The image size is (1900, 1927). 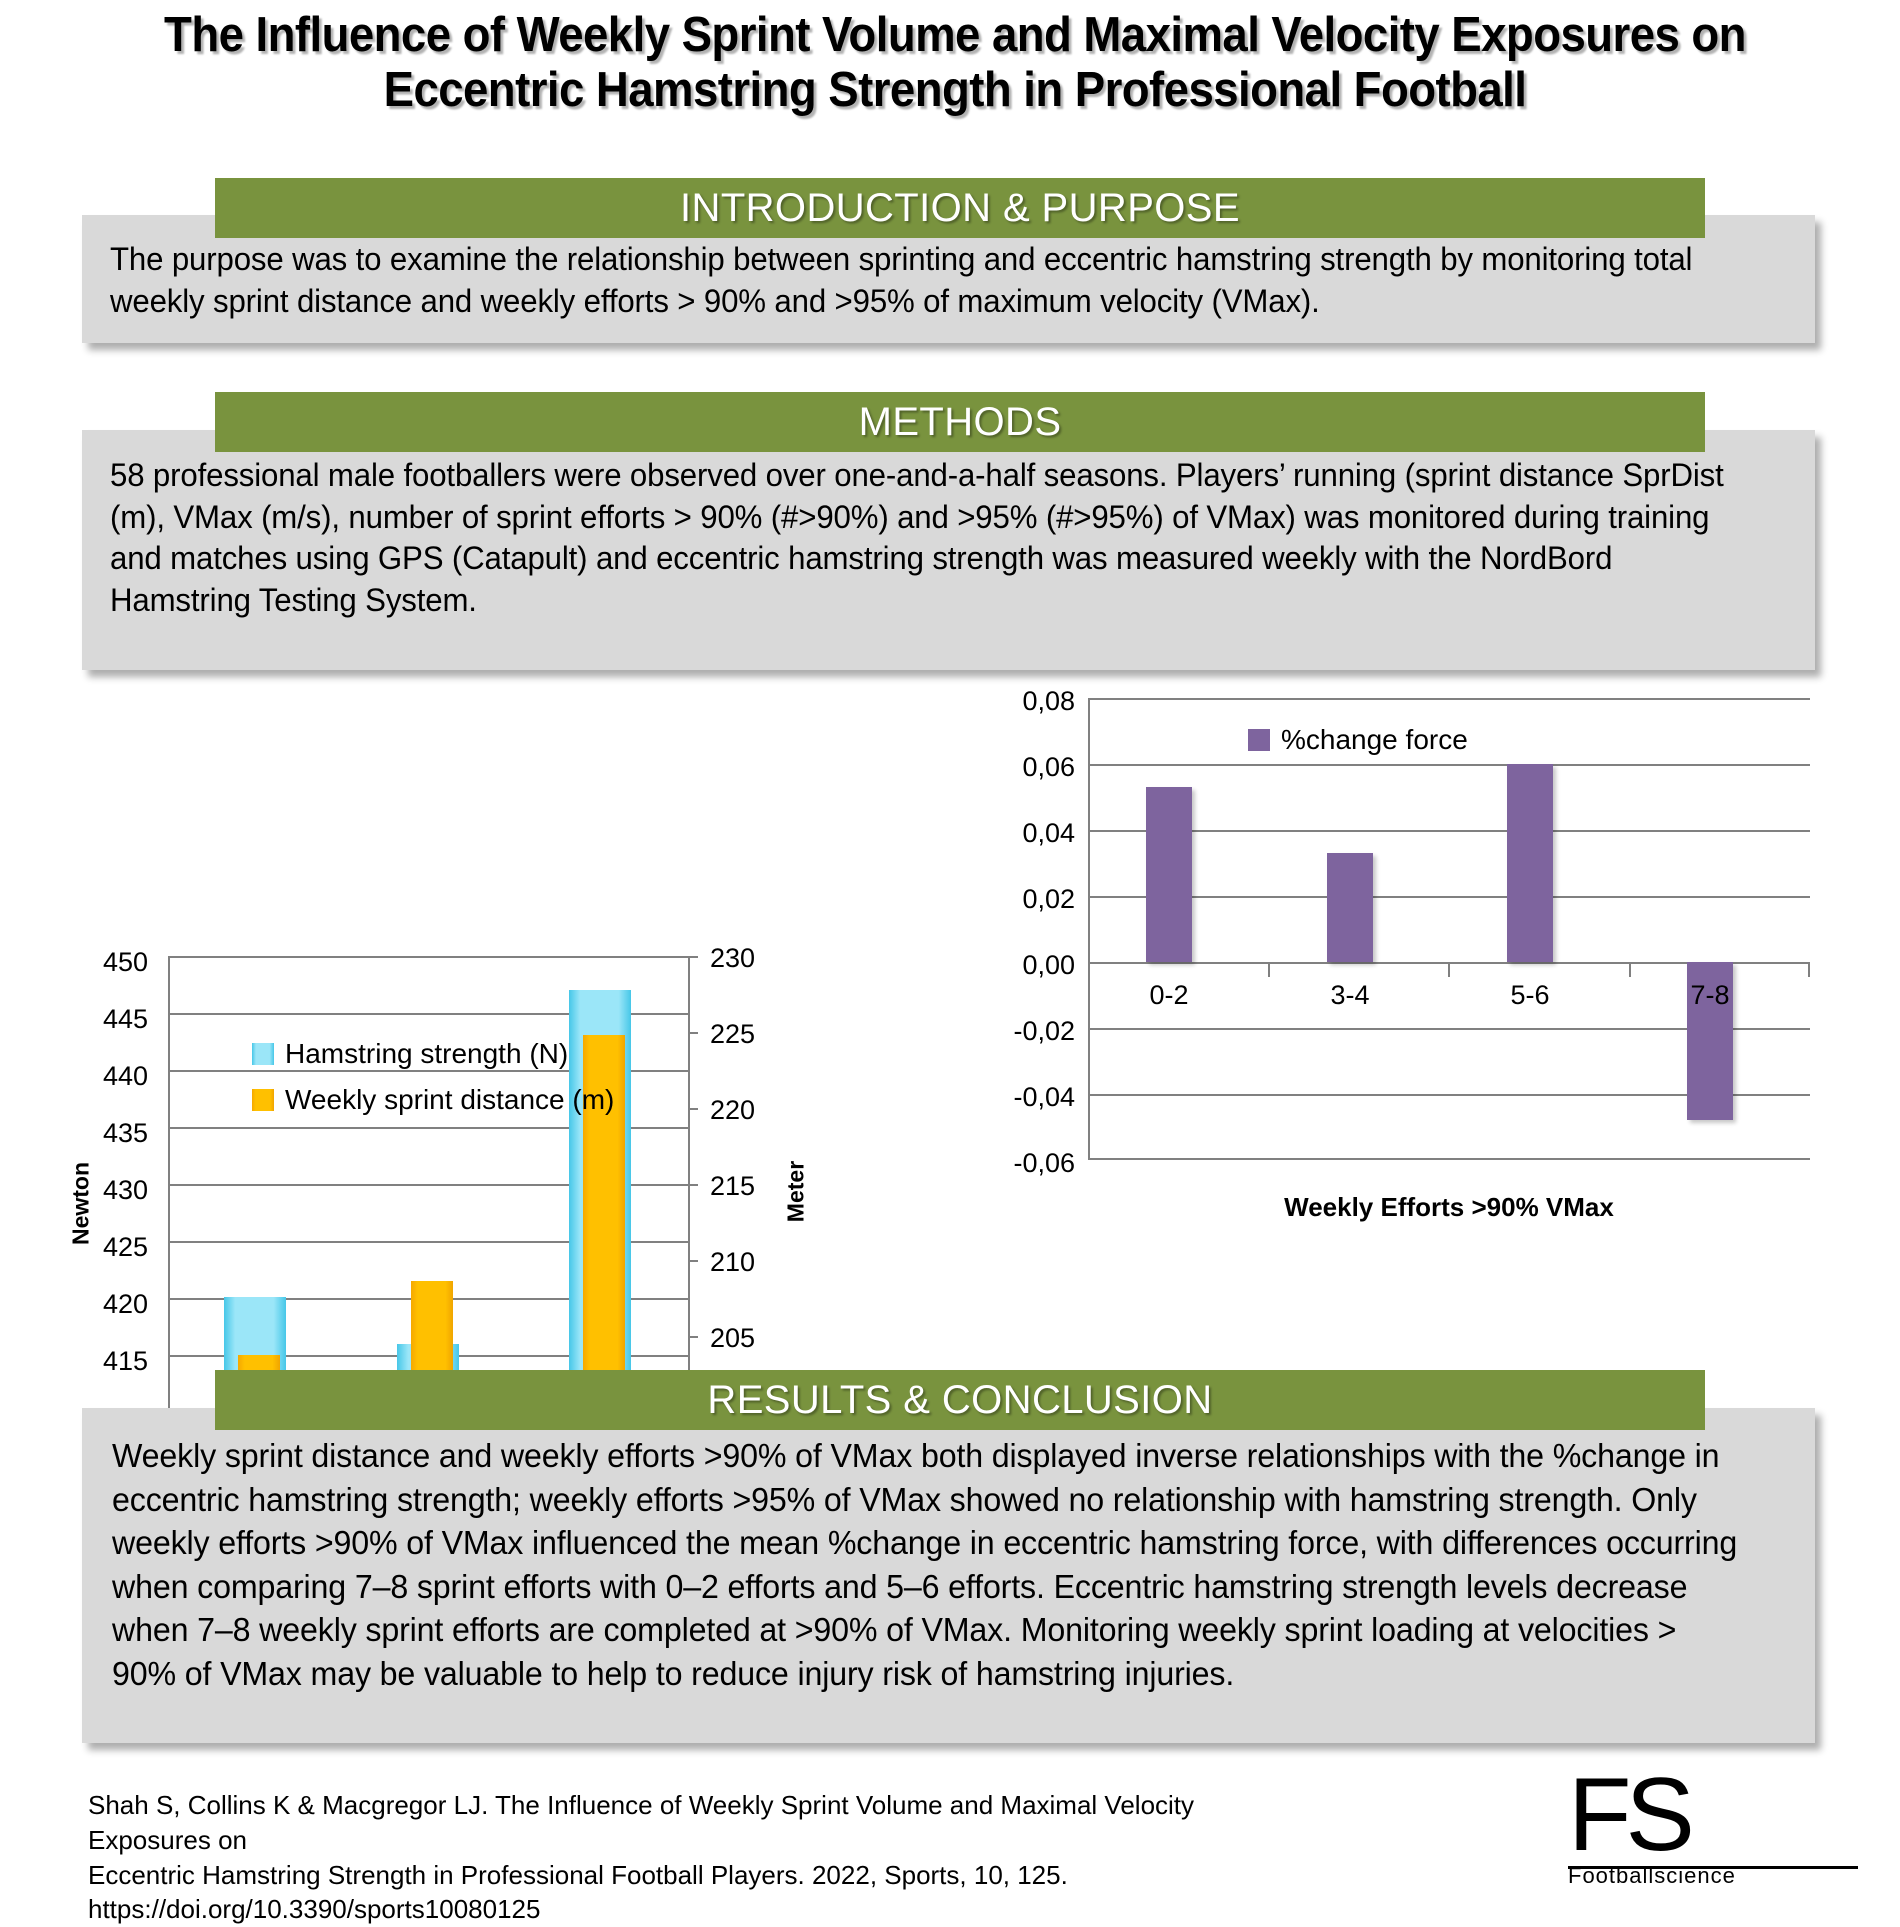 I want to click on footballscience-logo: FS Footballscience, so click(x=1713, y=1822).